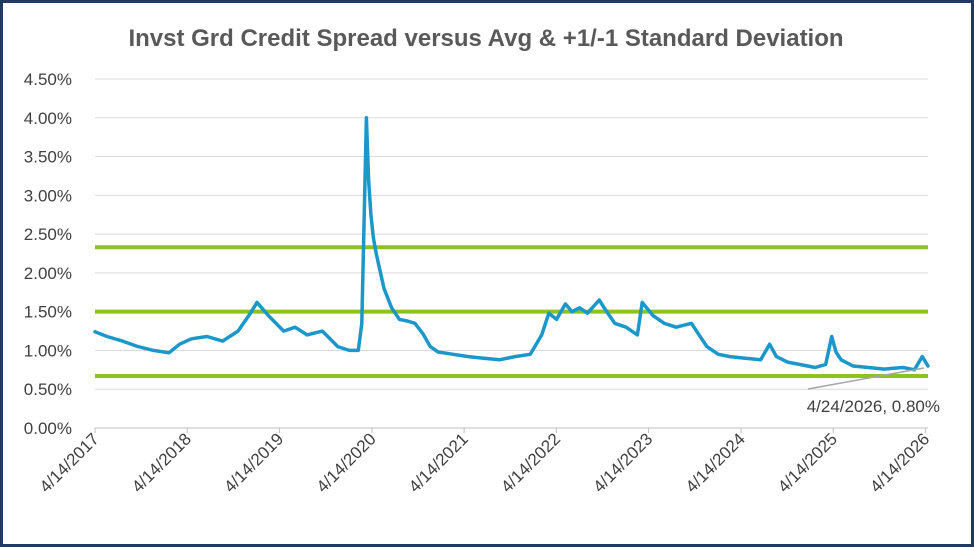 This screenshot has height=547, width=974. What do you see at coordinates (873, 406) in the screenshot?
I see `data-label: 4/24/2026, 0.80%` at bounding box center [873, 406].